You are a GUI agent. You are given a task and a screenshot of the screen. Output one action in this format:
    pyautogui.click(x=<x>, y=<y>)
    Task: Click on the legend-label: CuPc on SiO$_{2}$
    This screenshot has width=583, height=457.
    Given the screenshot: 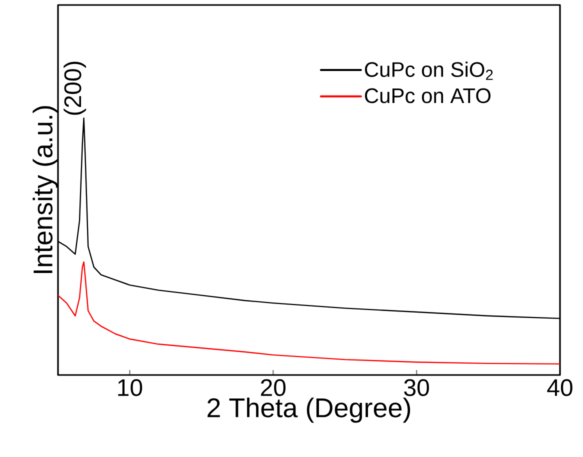 What is the action you would take?
    pyautogui.click(x=428, y=71)
    